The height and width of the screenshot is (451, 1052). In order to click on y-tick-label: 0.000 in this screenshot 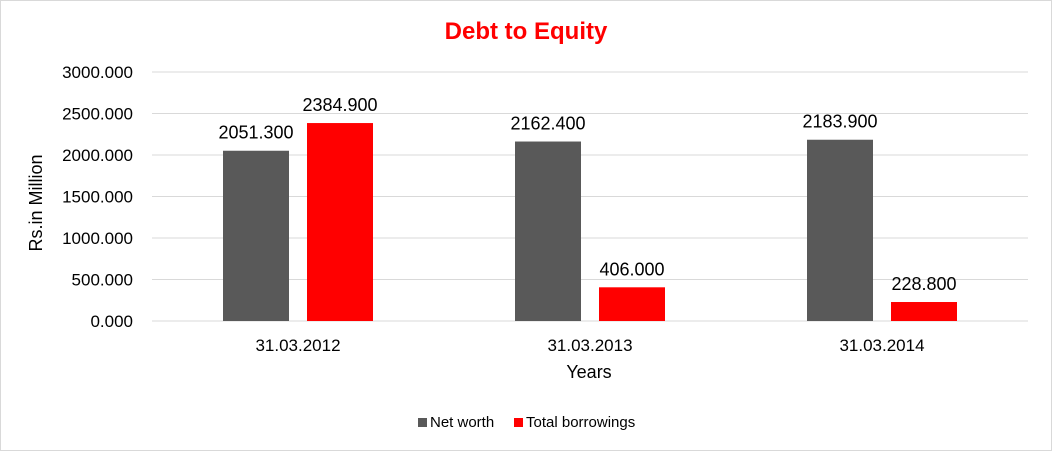, I will do `click(111, 321)`.